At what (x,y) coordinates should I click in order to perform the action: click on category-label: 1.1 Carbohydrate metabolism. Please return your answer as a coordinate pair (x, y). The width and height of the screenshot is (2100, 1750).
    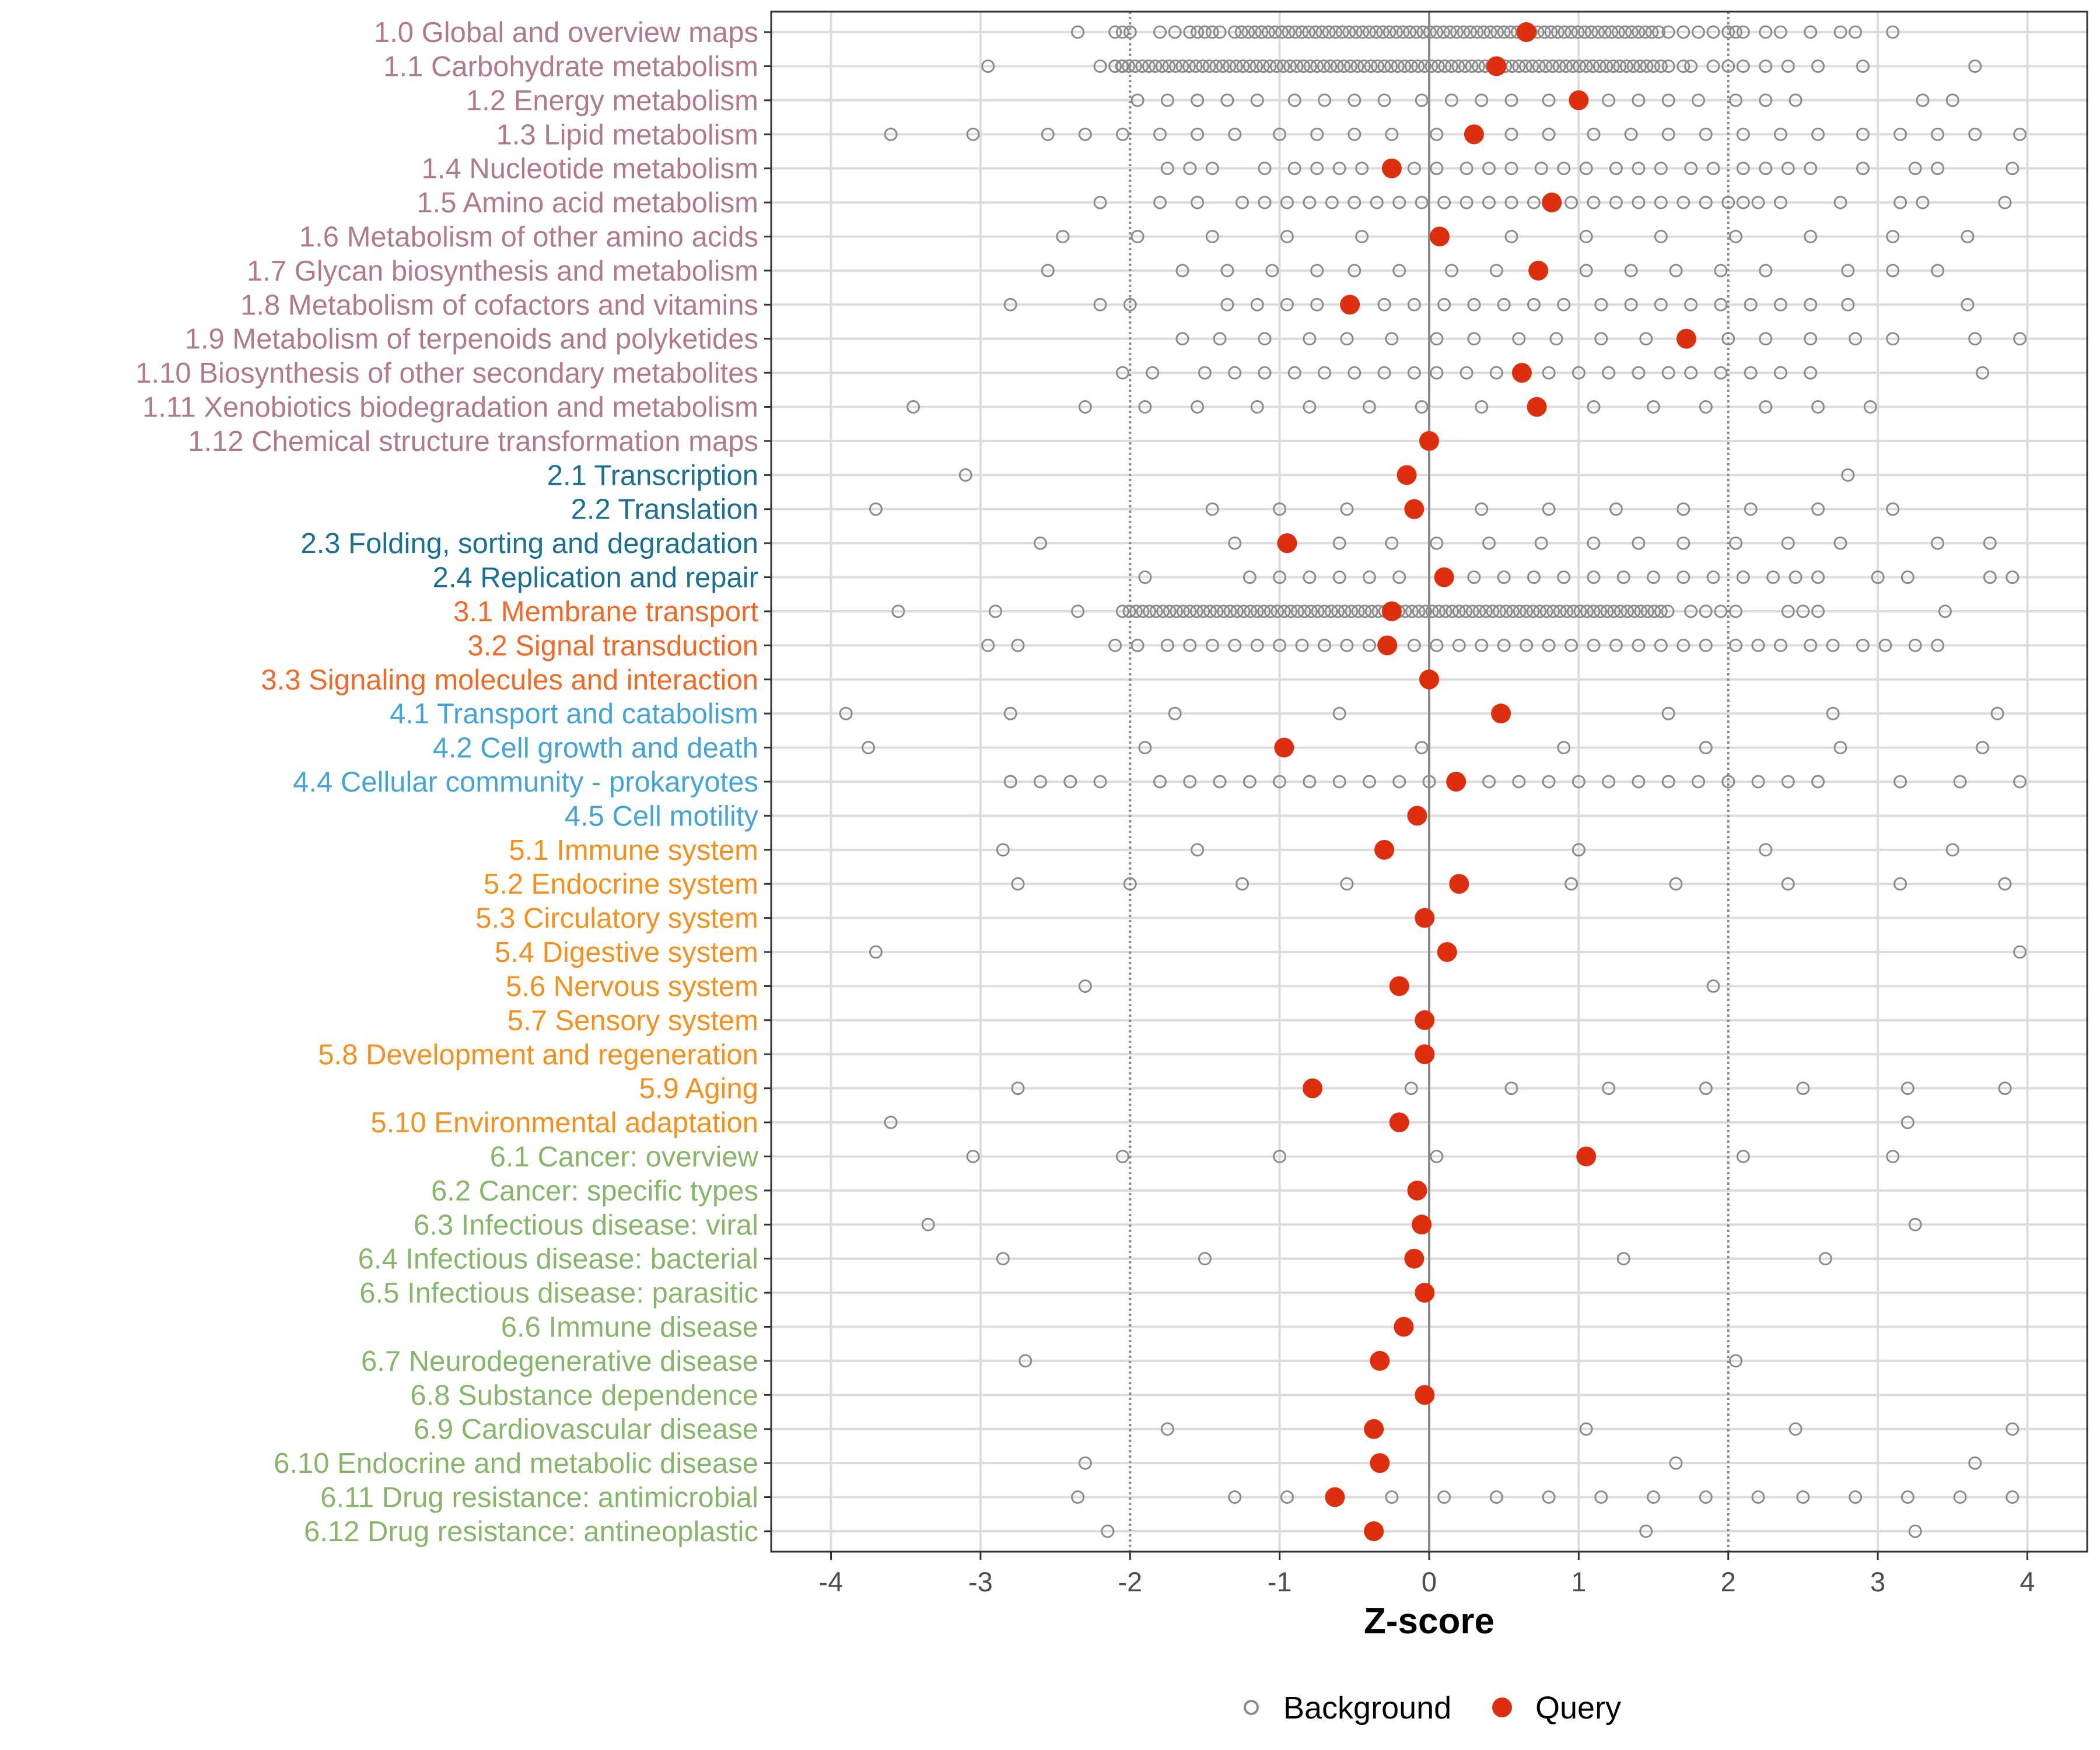
    Looking at the image, I should click on (570, 66).